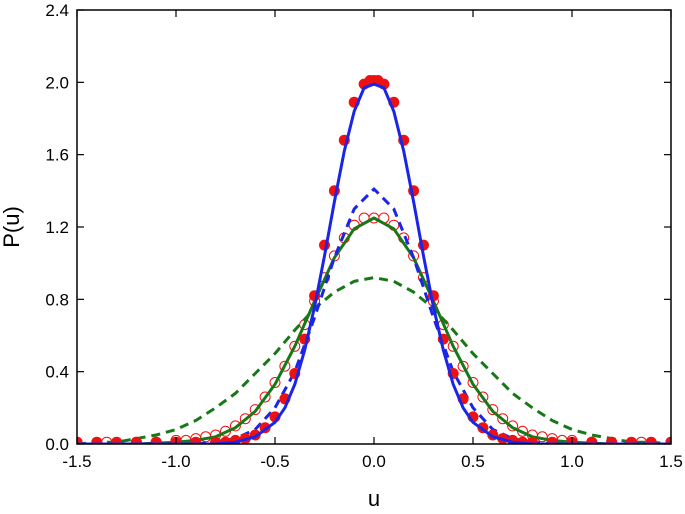 This screenshot has width=685, height=514. Describe the element at coordinates (671, 461) in the screenshot. I see `x-tick-label: 1.5` at that location.